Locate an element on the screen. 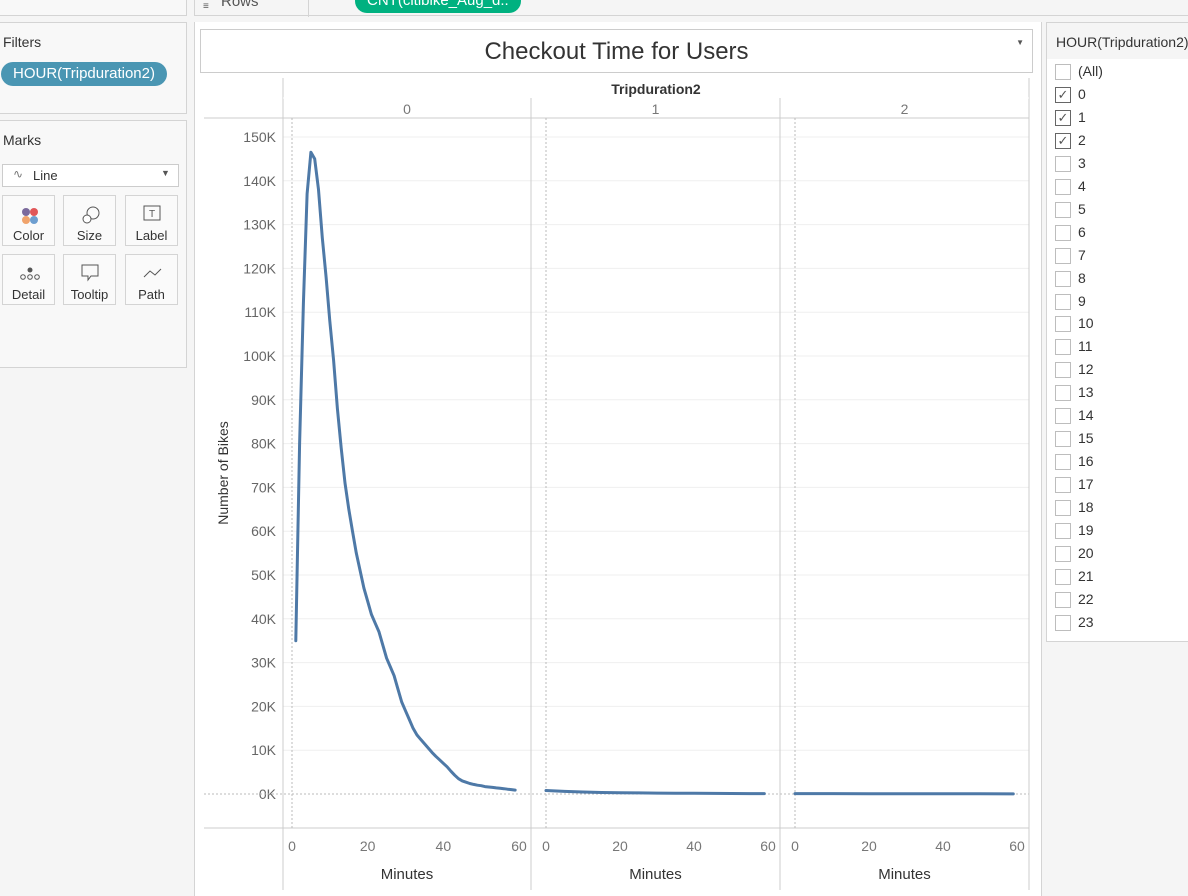 Image resolution: width=1188 pixels, height=896 pixels. y-axis-title: Number of Bikes is located at coordinates (223, 472).